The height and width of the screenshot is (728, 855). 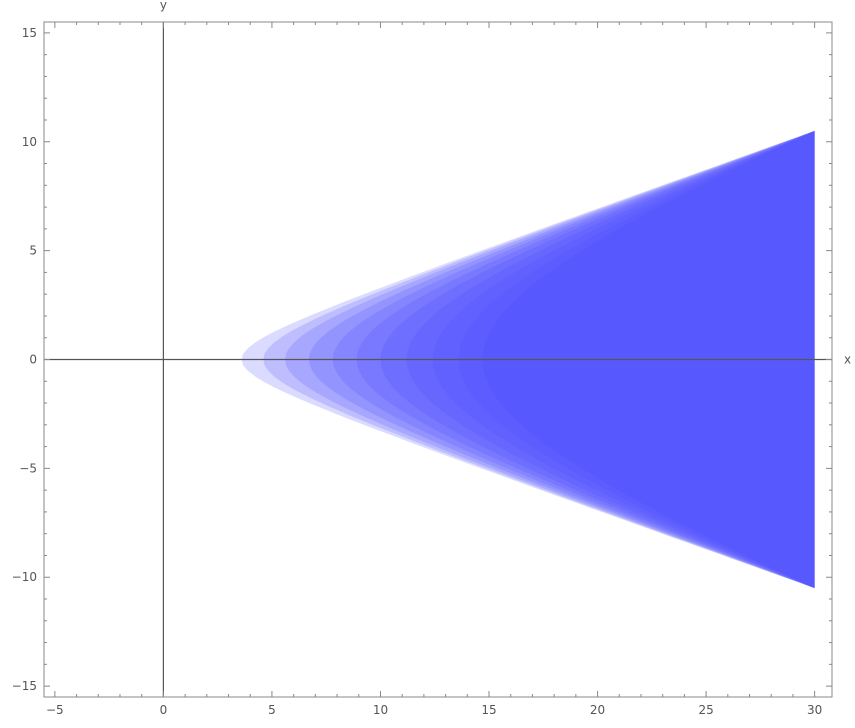 I want to click on y-tick-label: 15, so click(x=29, y=33).